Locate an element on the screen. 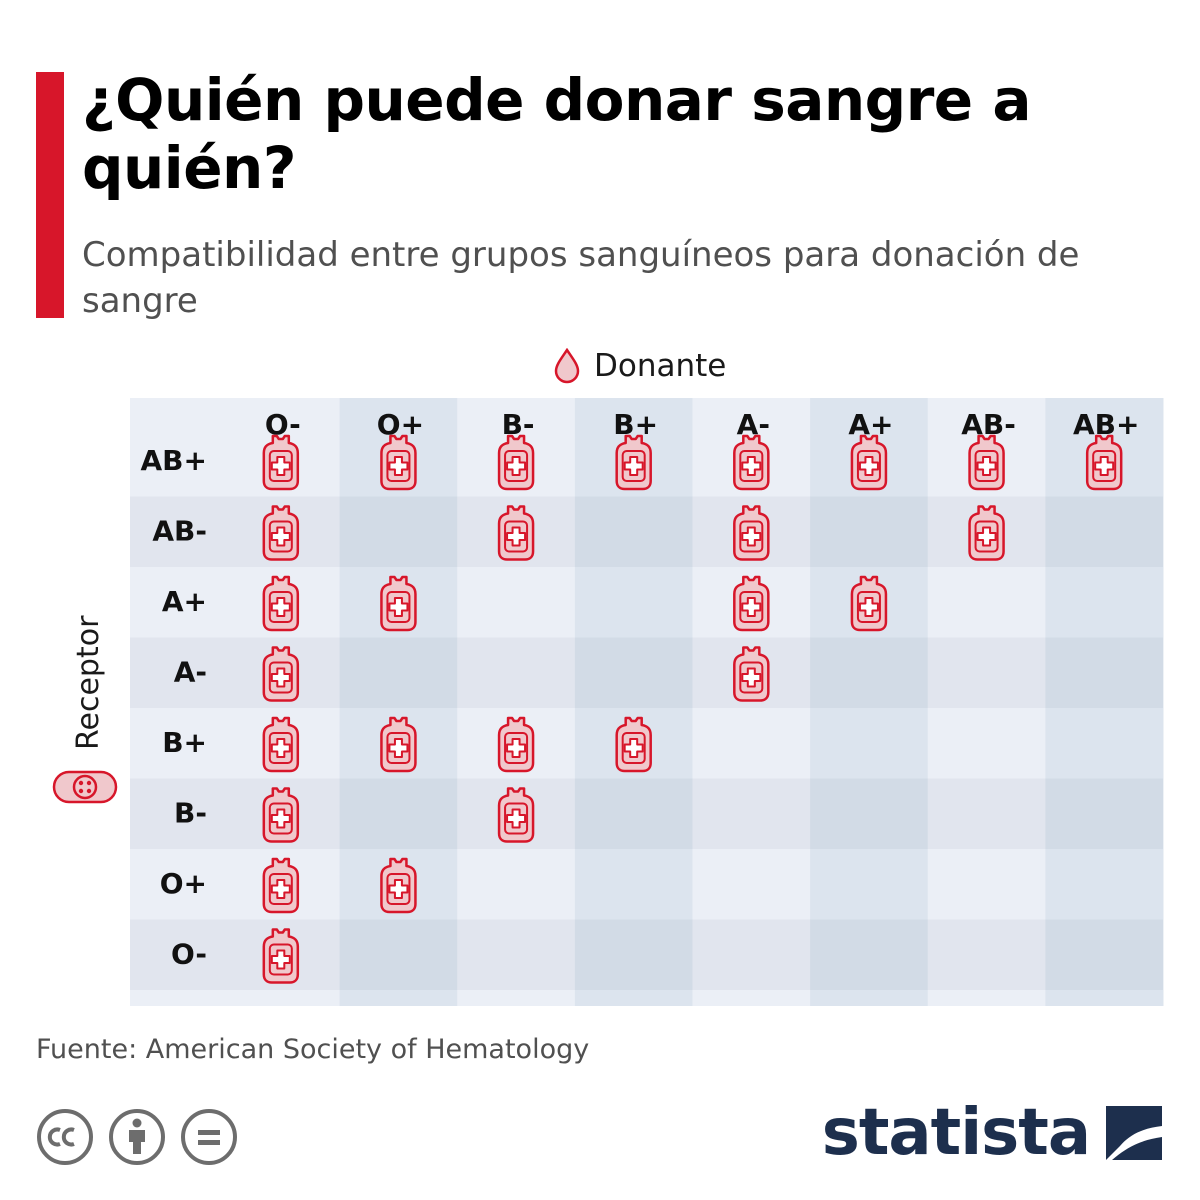 The width and height of the screenshot is (1200, 1200). attribution-icon is located at coordinates (137, 1137).